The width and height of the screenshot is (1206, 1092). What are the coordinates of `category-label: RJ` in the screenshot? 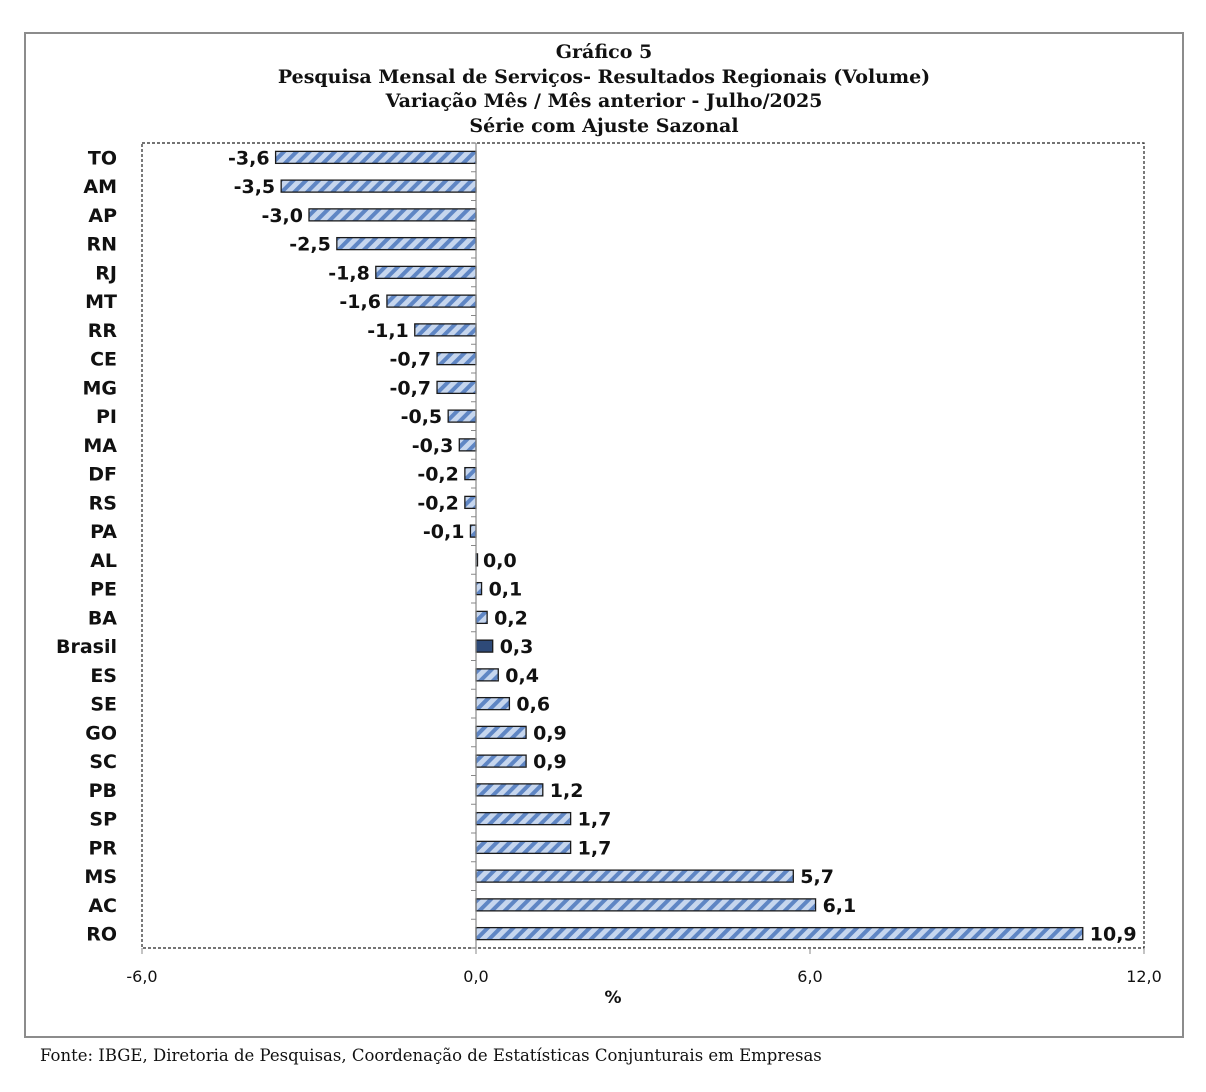 It's located at (106, 273).